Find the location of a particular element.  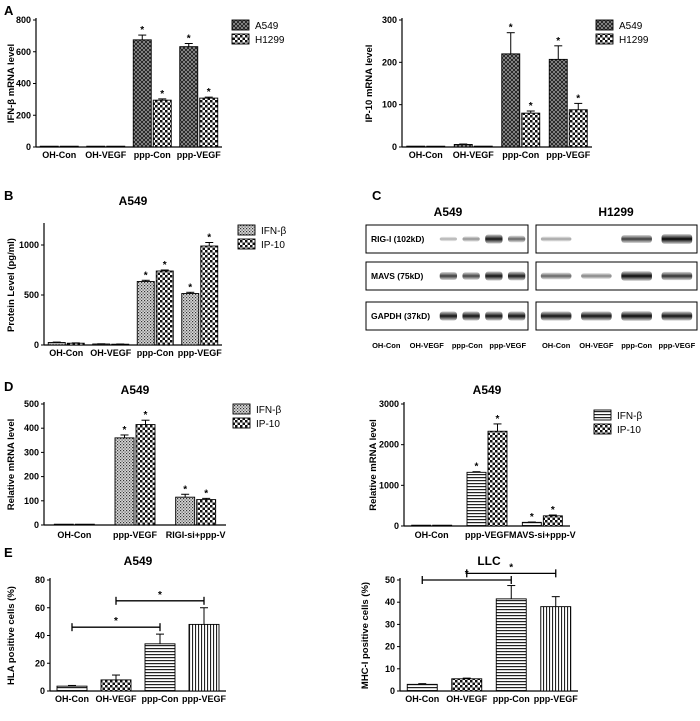

legend-label: IFN-β is located at coordinates (268, 410).